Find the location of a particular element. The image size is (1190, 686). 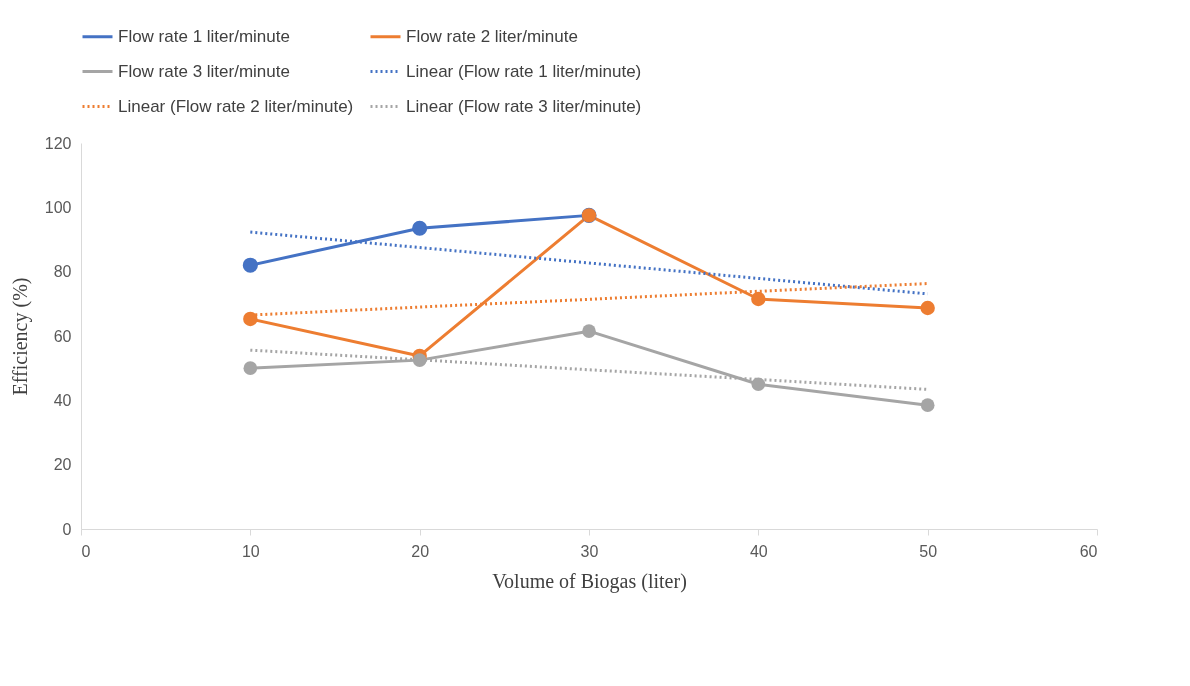

y-tick-label: 20 is located at coordinates (62, 465).